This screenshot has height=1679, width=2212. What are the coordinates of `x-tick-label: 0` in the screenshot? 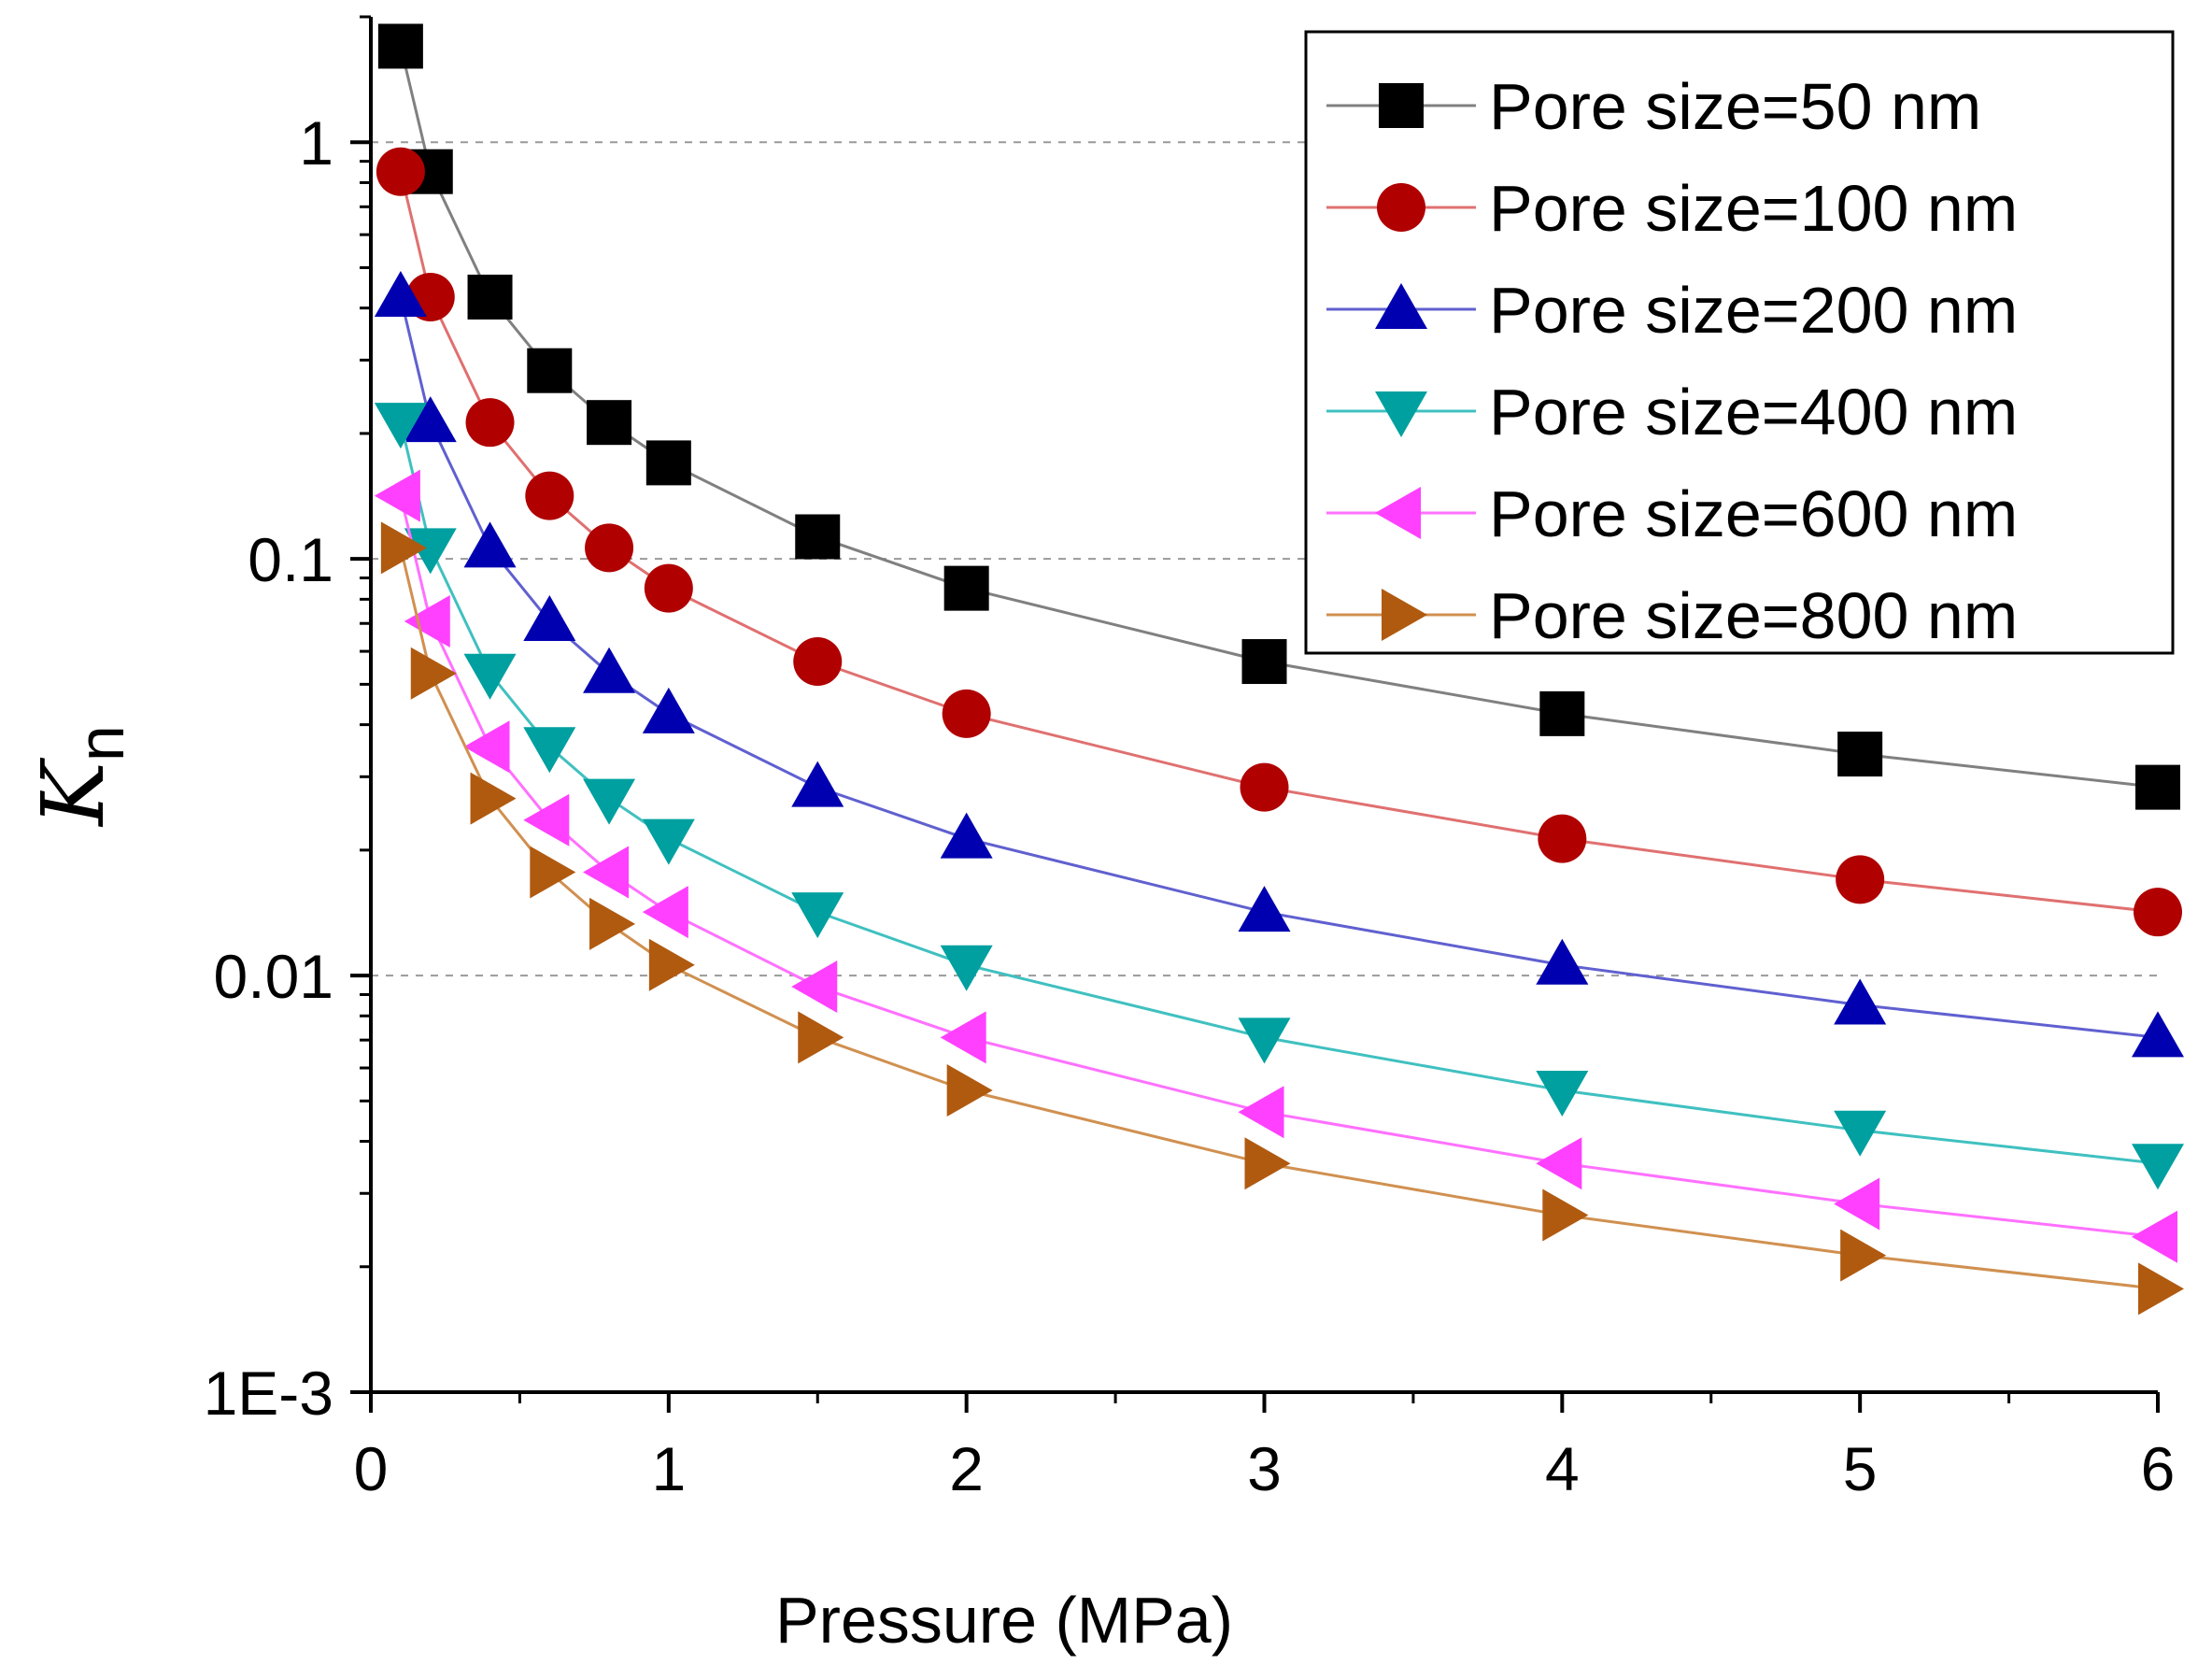 It's located at (371, 1468).